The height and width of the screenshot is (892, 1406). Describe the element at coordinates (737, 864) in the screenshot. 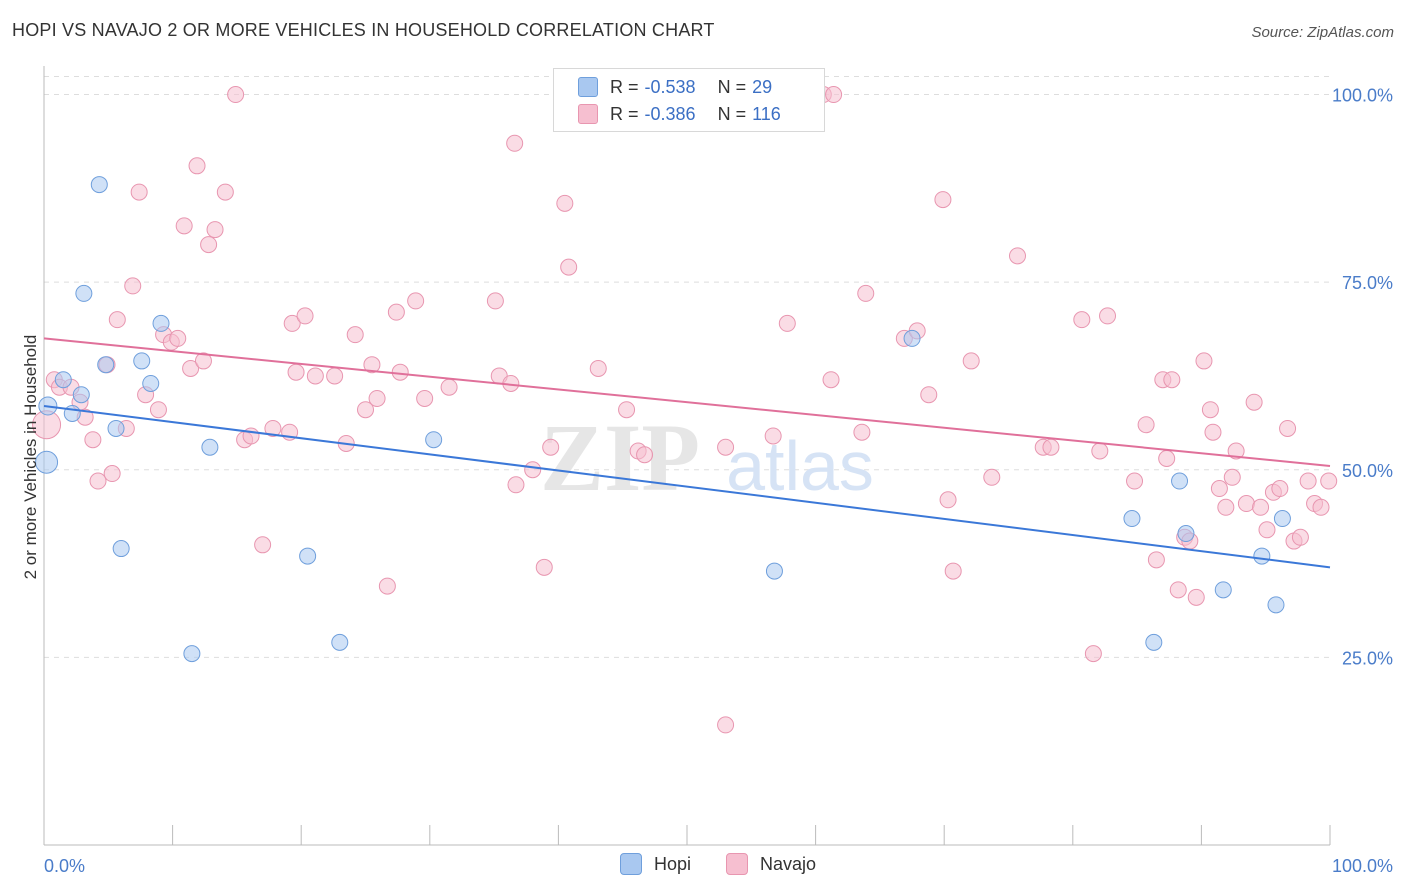

I see `navajo-legend-swatch` at that location.